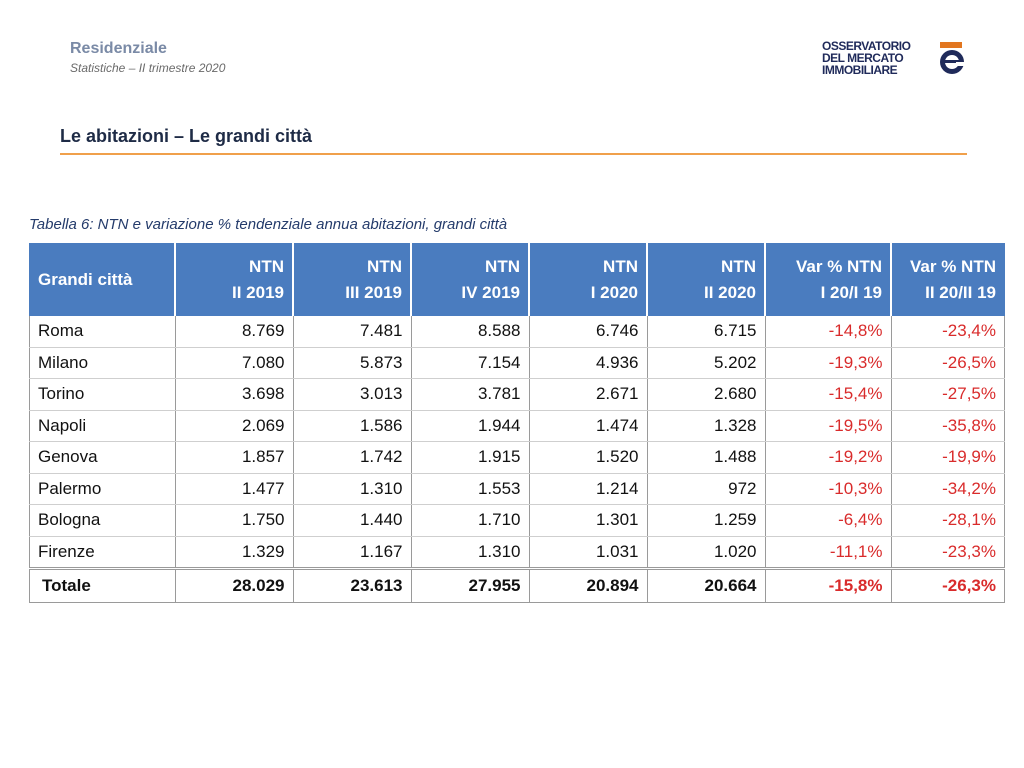 This screenshot has width=1024, height=768. Describe the element at coordinates (352, 363) in the screenshot. I see `ntn-cell: 5.873` at that location.